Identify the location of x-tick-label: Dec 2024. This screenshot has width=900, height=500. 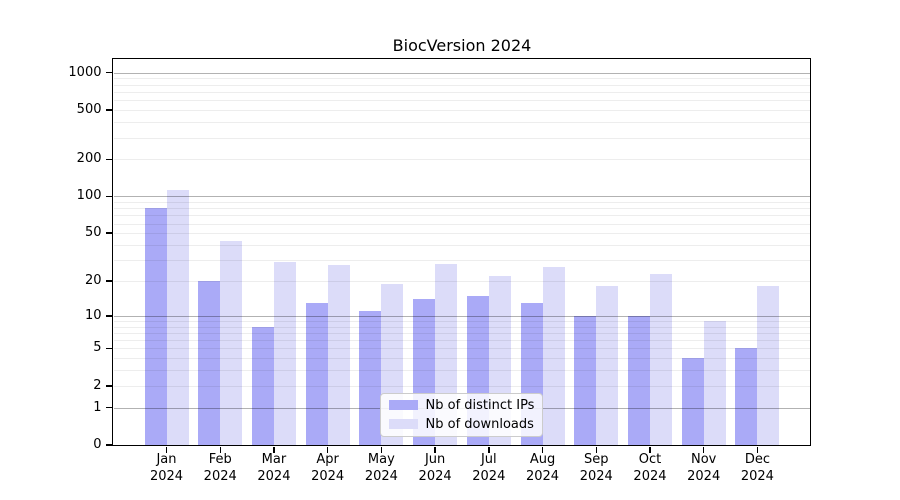
(757, 468).